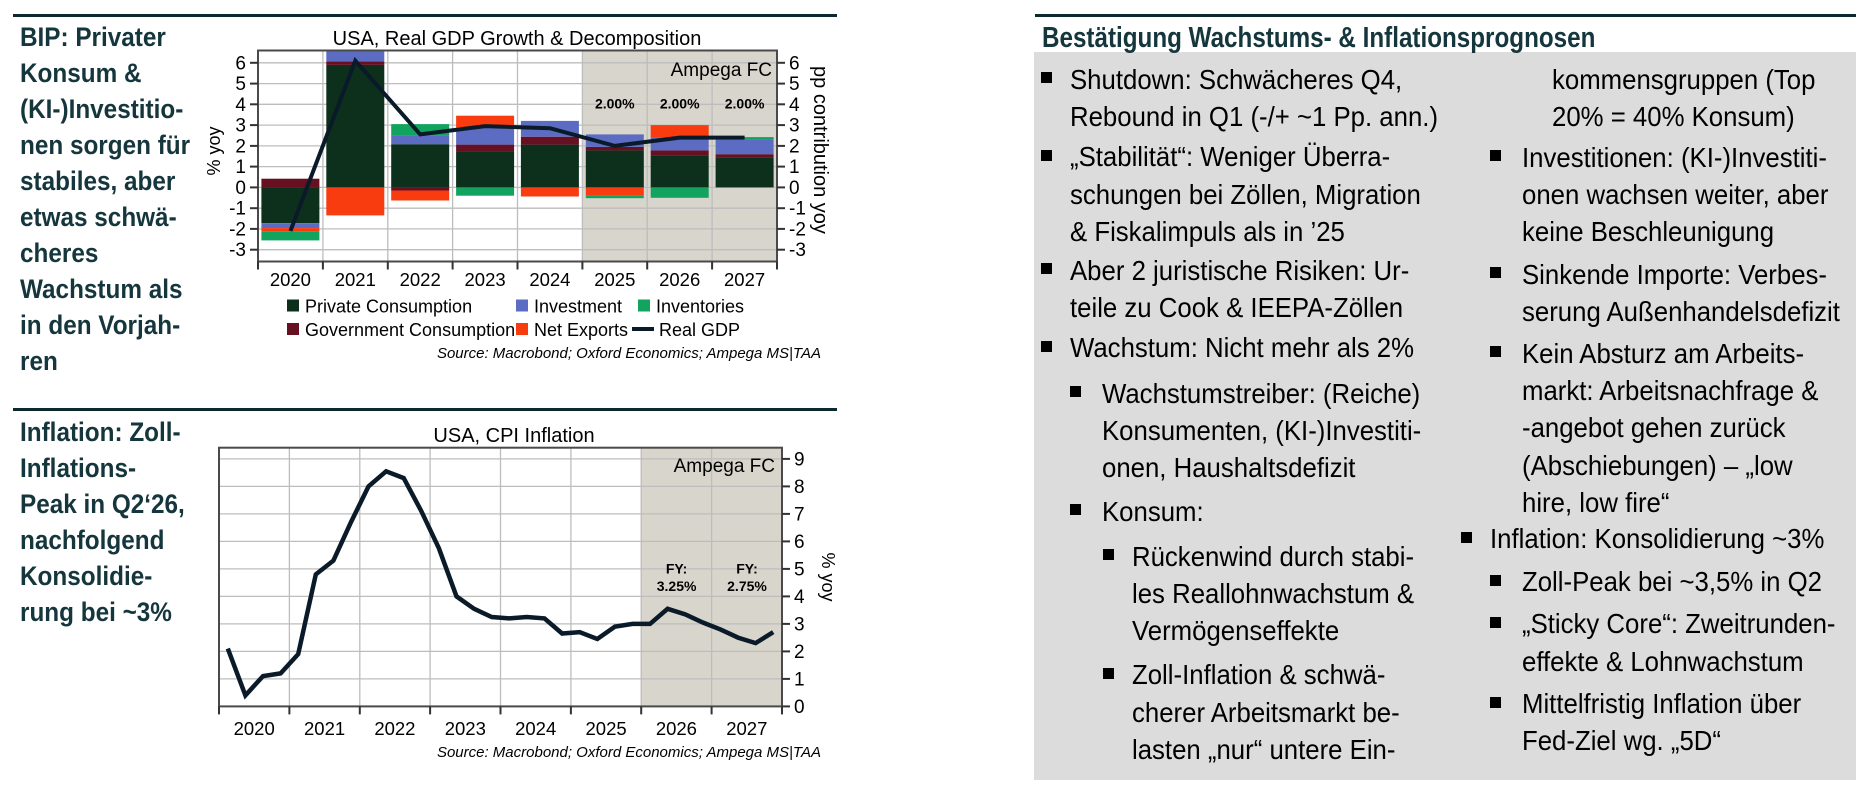 This screenshot has width=1870, height=790. Describe the element at coordinates (581, 330) in the screenshot. I see `svg-text: Net Exports` at that location.